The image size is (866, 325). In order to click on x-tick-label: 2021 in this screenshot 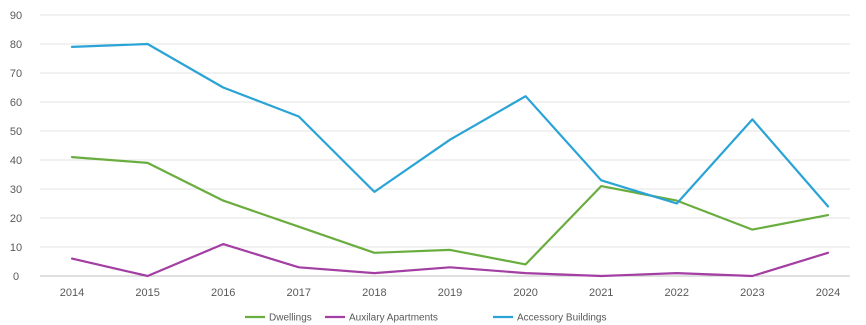, I will do `click(601, 293)`.